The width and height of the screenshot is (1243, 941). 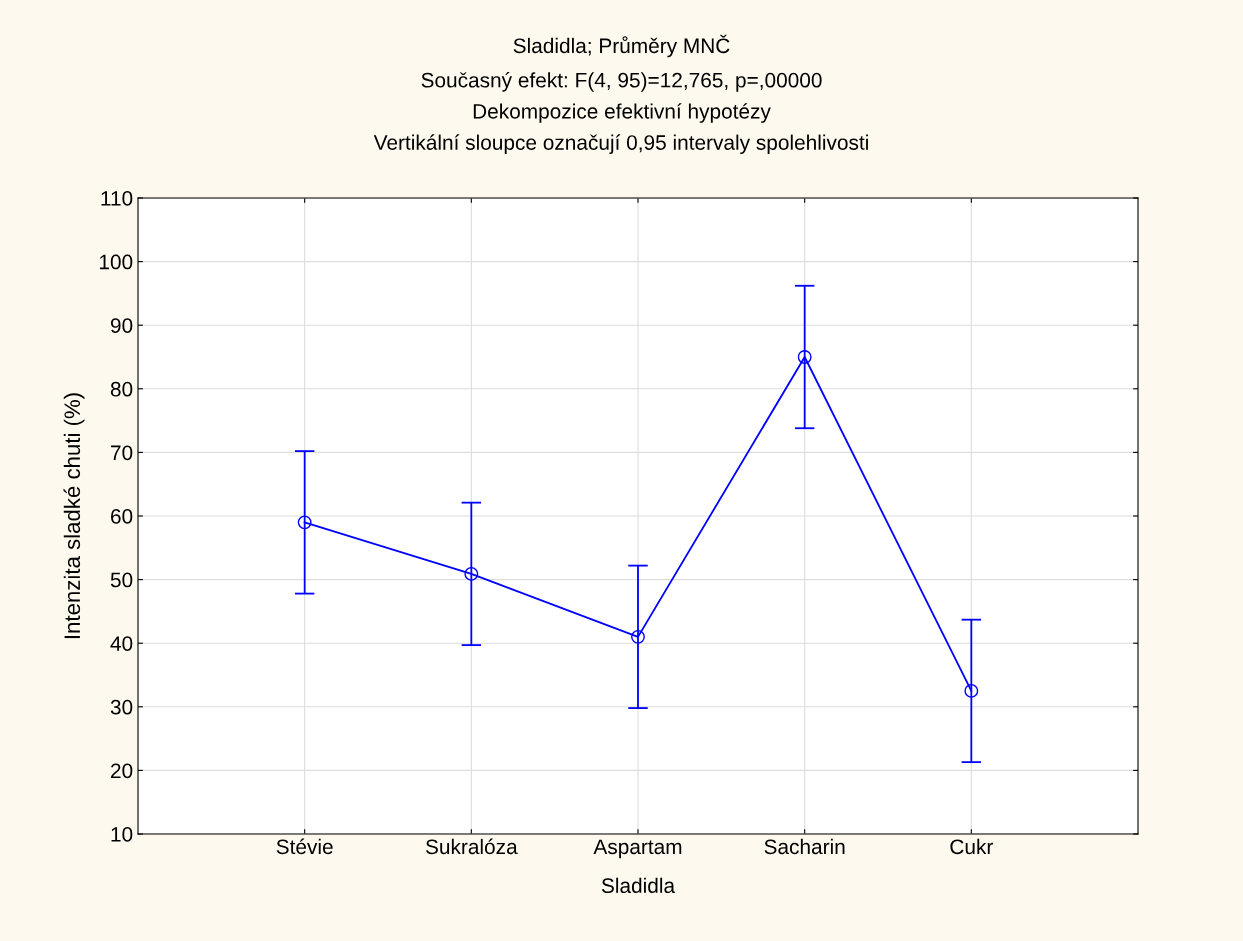 What do you see at coordinates (121, 643) in the screenshot?
I see `y-tick-label: 40` at bounding box center [121, 643].